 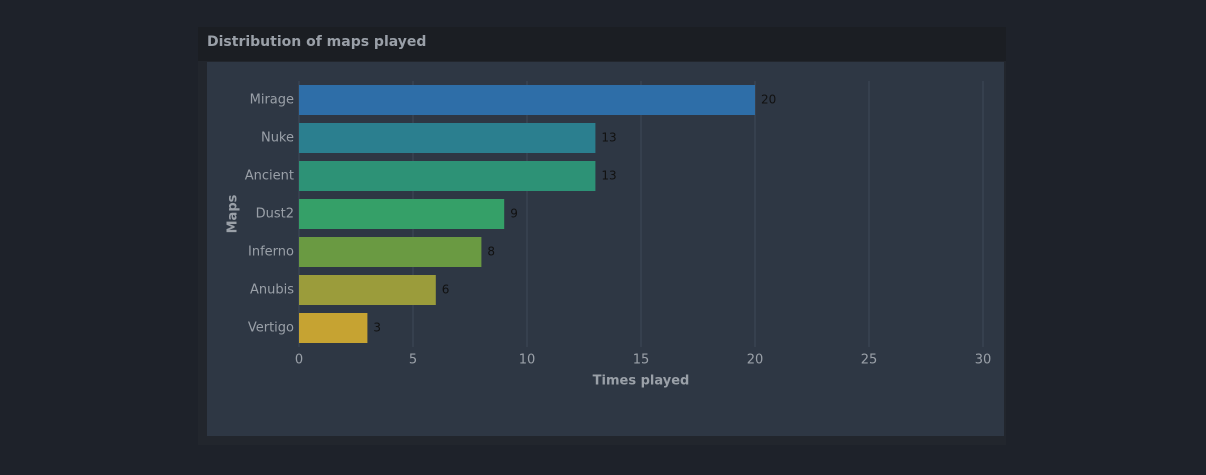 What do you see at coordinates (446, 290) in the screenshot?
I see `value-label: 6` at bounding box center [446, 290].